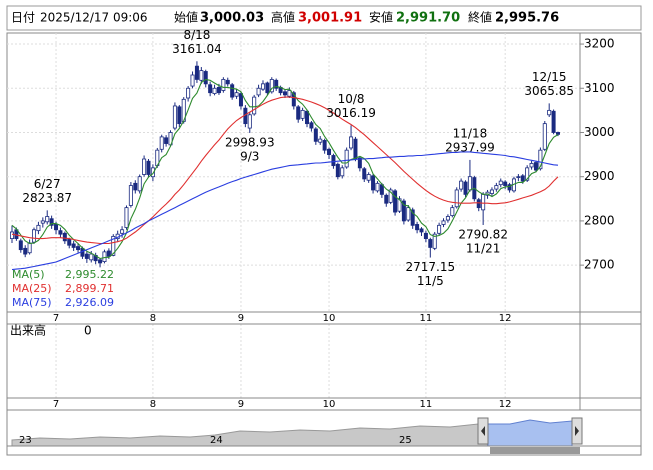 The width and height of the screenshot is (653, 470). Describe the element at coordinates (549, 77) in the screenshot. I see `annotation-date: 12/15` at that location.